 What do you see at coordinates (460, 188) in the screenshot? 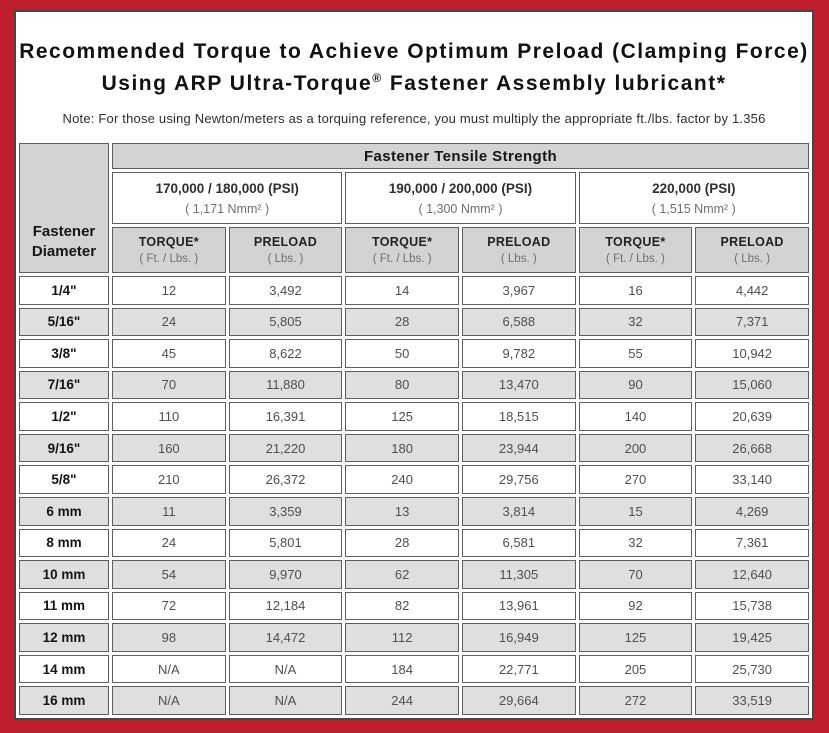
I see `psi-value: 190,000 / 200,000 (PSI)` at bounding box center [460, 188].